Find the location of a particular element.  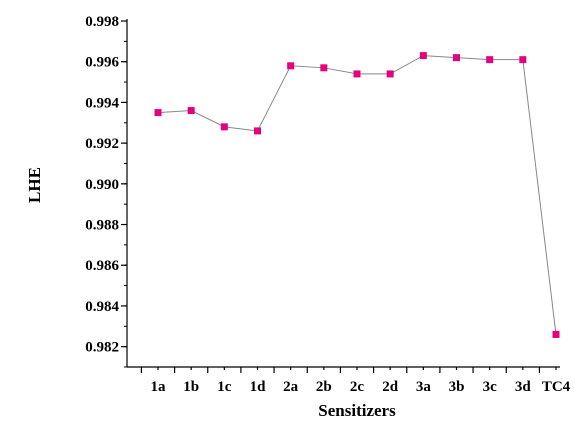

y-tick-label: 0.998 is located at coordinates (102, 22).